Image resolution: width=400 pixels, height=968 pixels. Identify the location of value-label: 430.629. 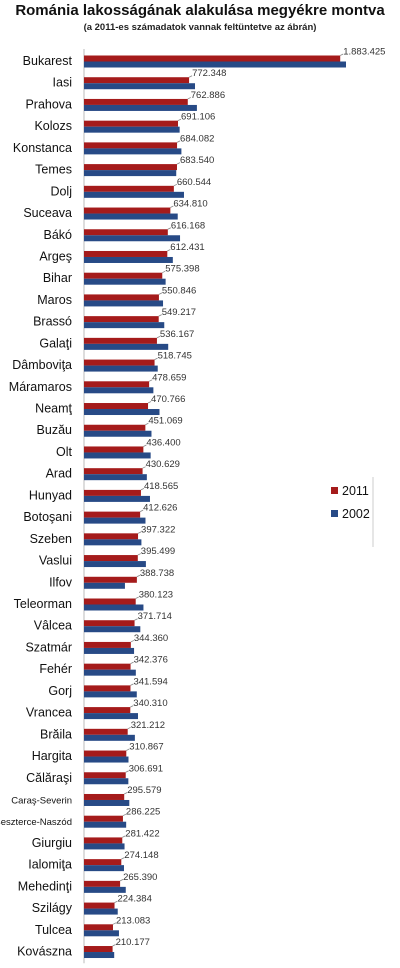
(163, 464).